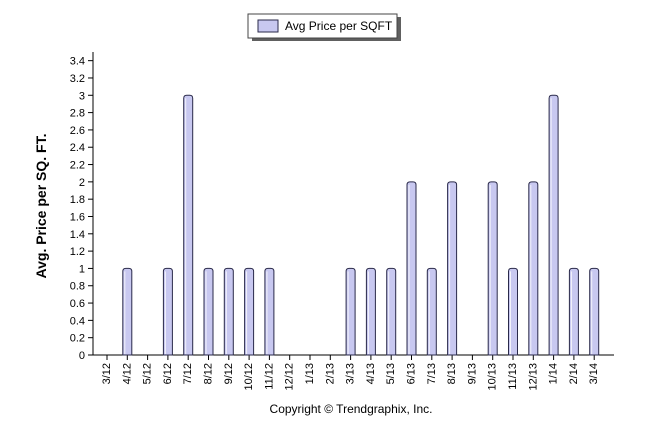  Describe the element at coordinates (82, 356) in the screenshot. I see `y-tick-label: 0` at that location.